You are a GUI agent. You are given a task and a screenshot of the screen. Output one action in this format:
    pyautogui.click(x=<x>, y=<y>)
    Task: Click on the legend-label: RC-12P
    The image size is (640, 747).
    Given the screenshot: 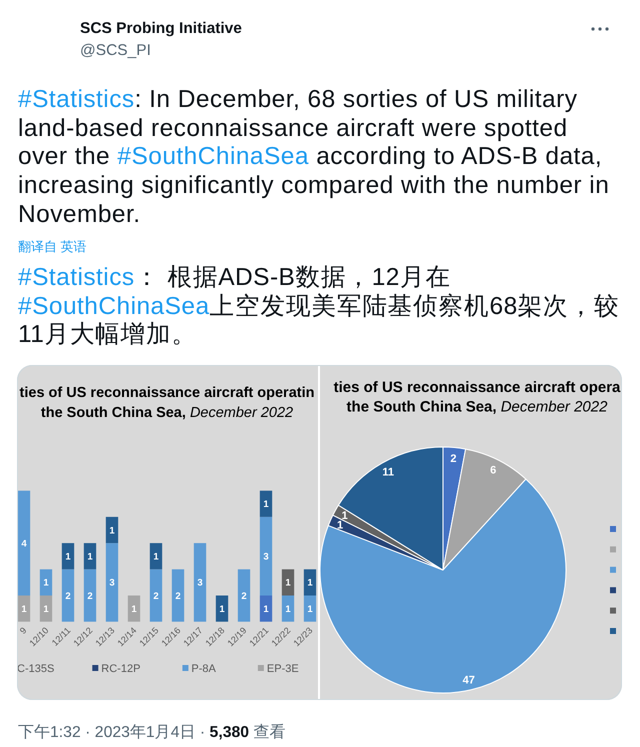 What is the action you would take?
    pyautogui.click(x=120, y=669)
    